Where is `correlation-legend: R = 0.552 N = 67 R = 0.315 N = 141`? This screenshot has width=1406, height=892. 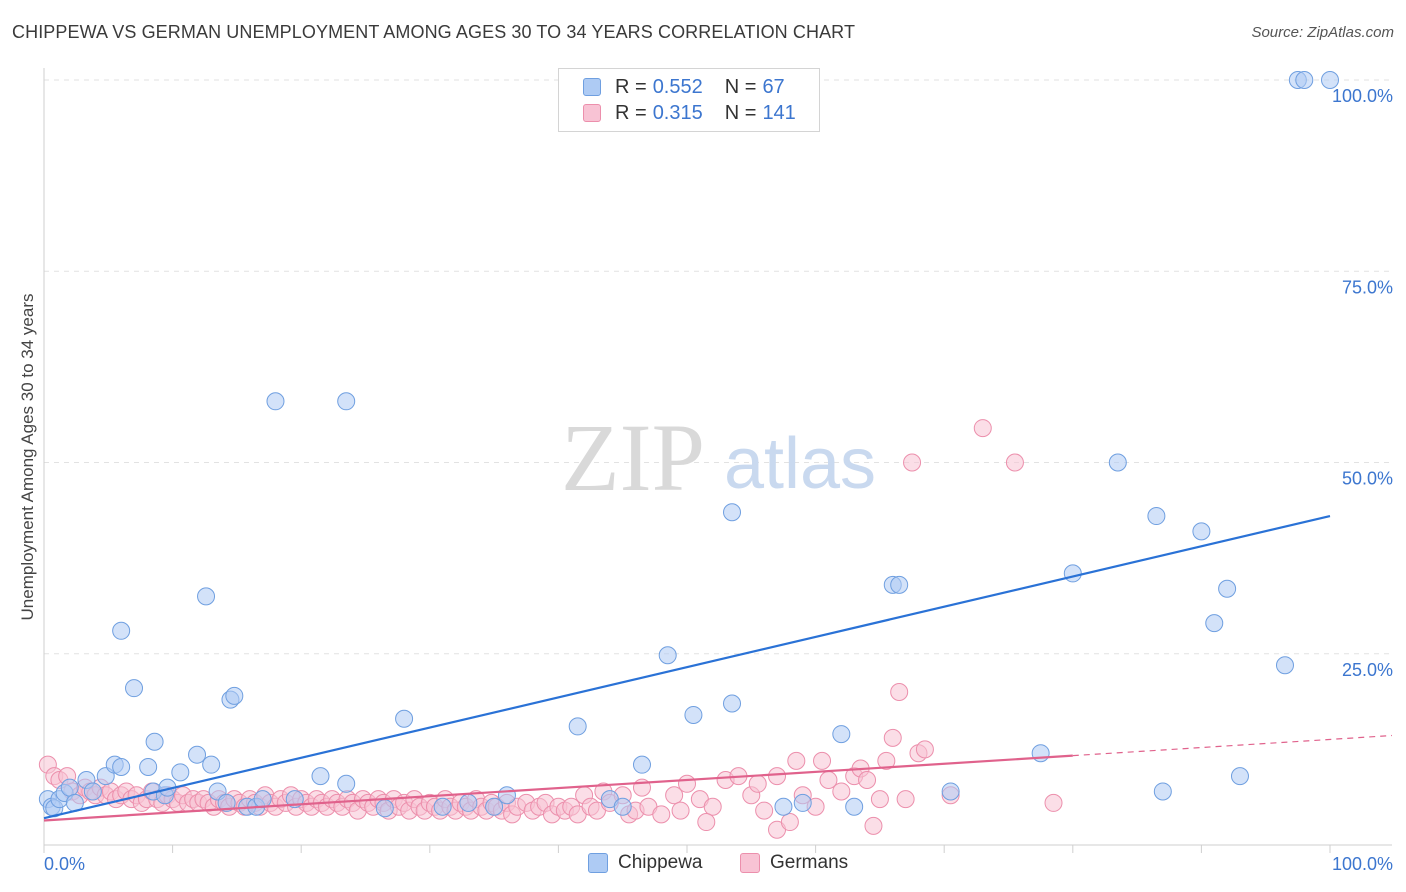 correlation-legend: R = 0.552 N = 67 R = 0.315 N = 141 is located at coordinates (689, 100).